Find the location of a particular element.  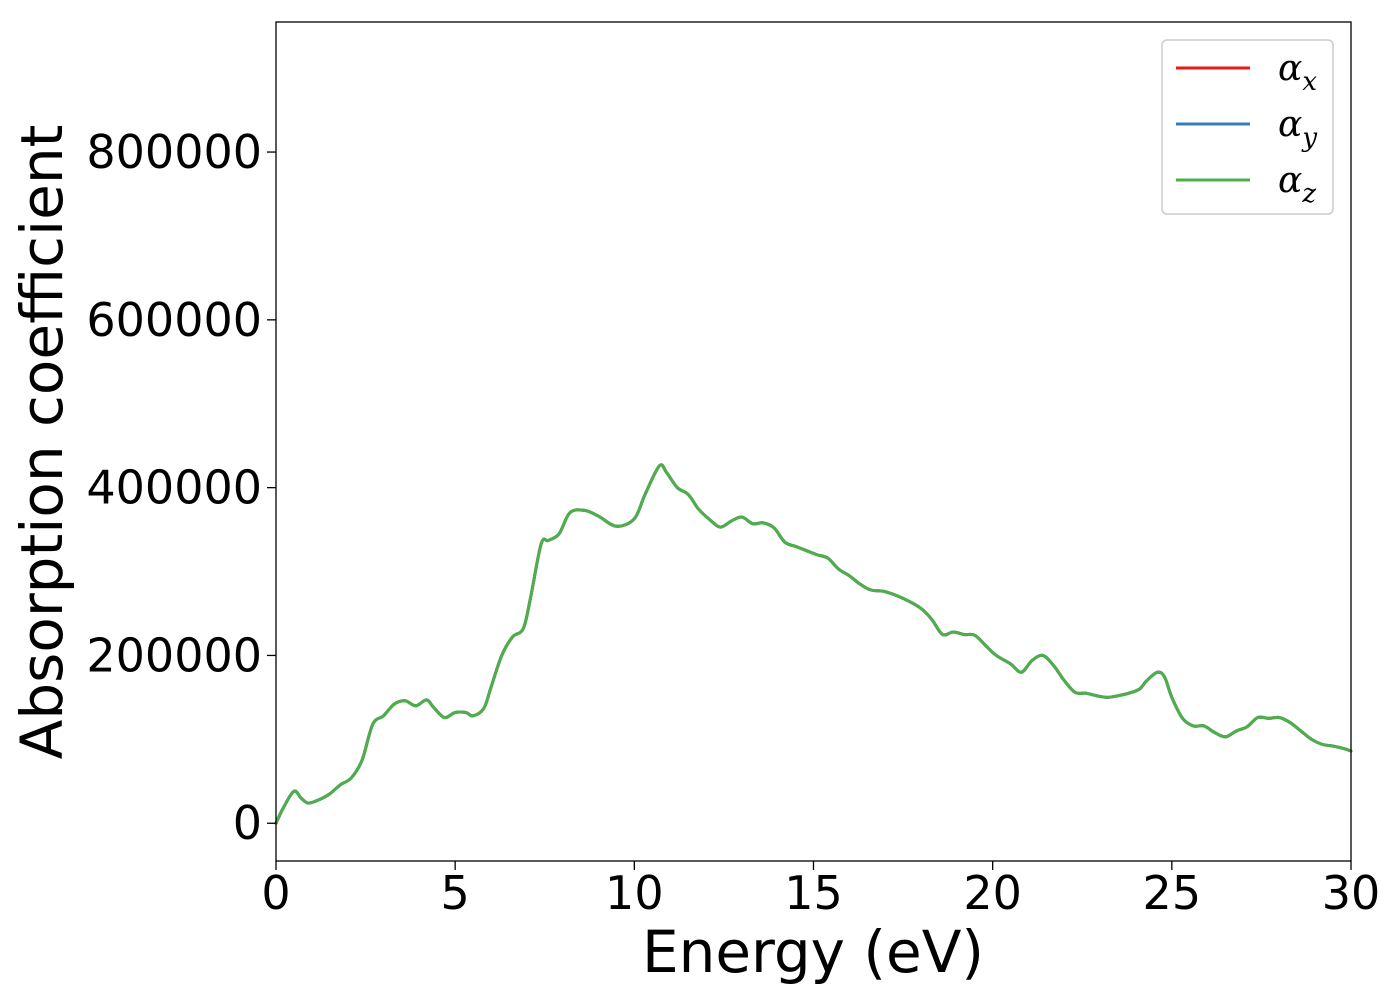

y-axis-label: Absorption coefficient is located at coordinates (42, 442).